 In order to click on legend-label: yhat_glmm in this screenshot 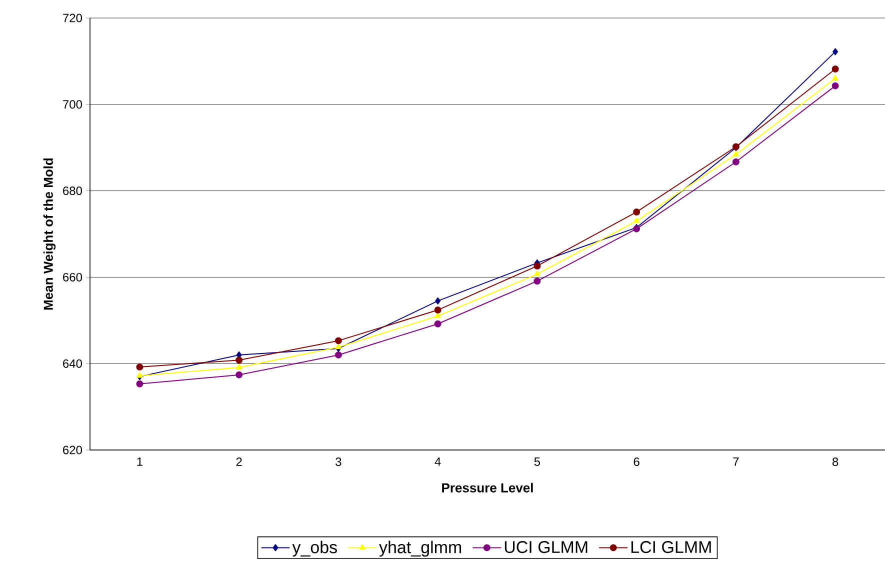, I will do `click(420, 548)`.